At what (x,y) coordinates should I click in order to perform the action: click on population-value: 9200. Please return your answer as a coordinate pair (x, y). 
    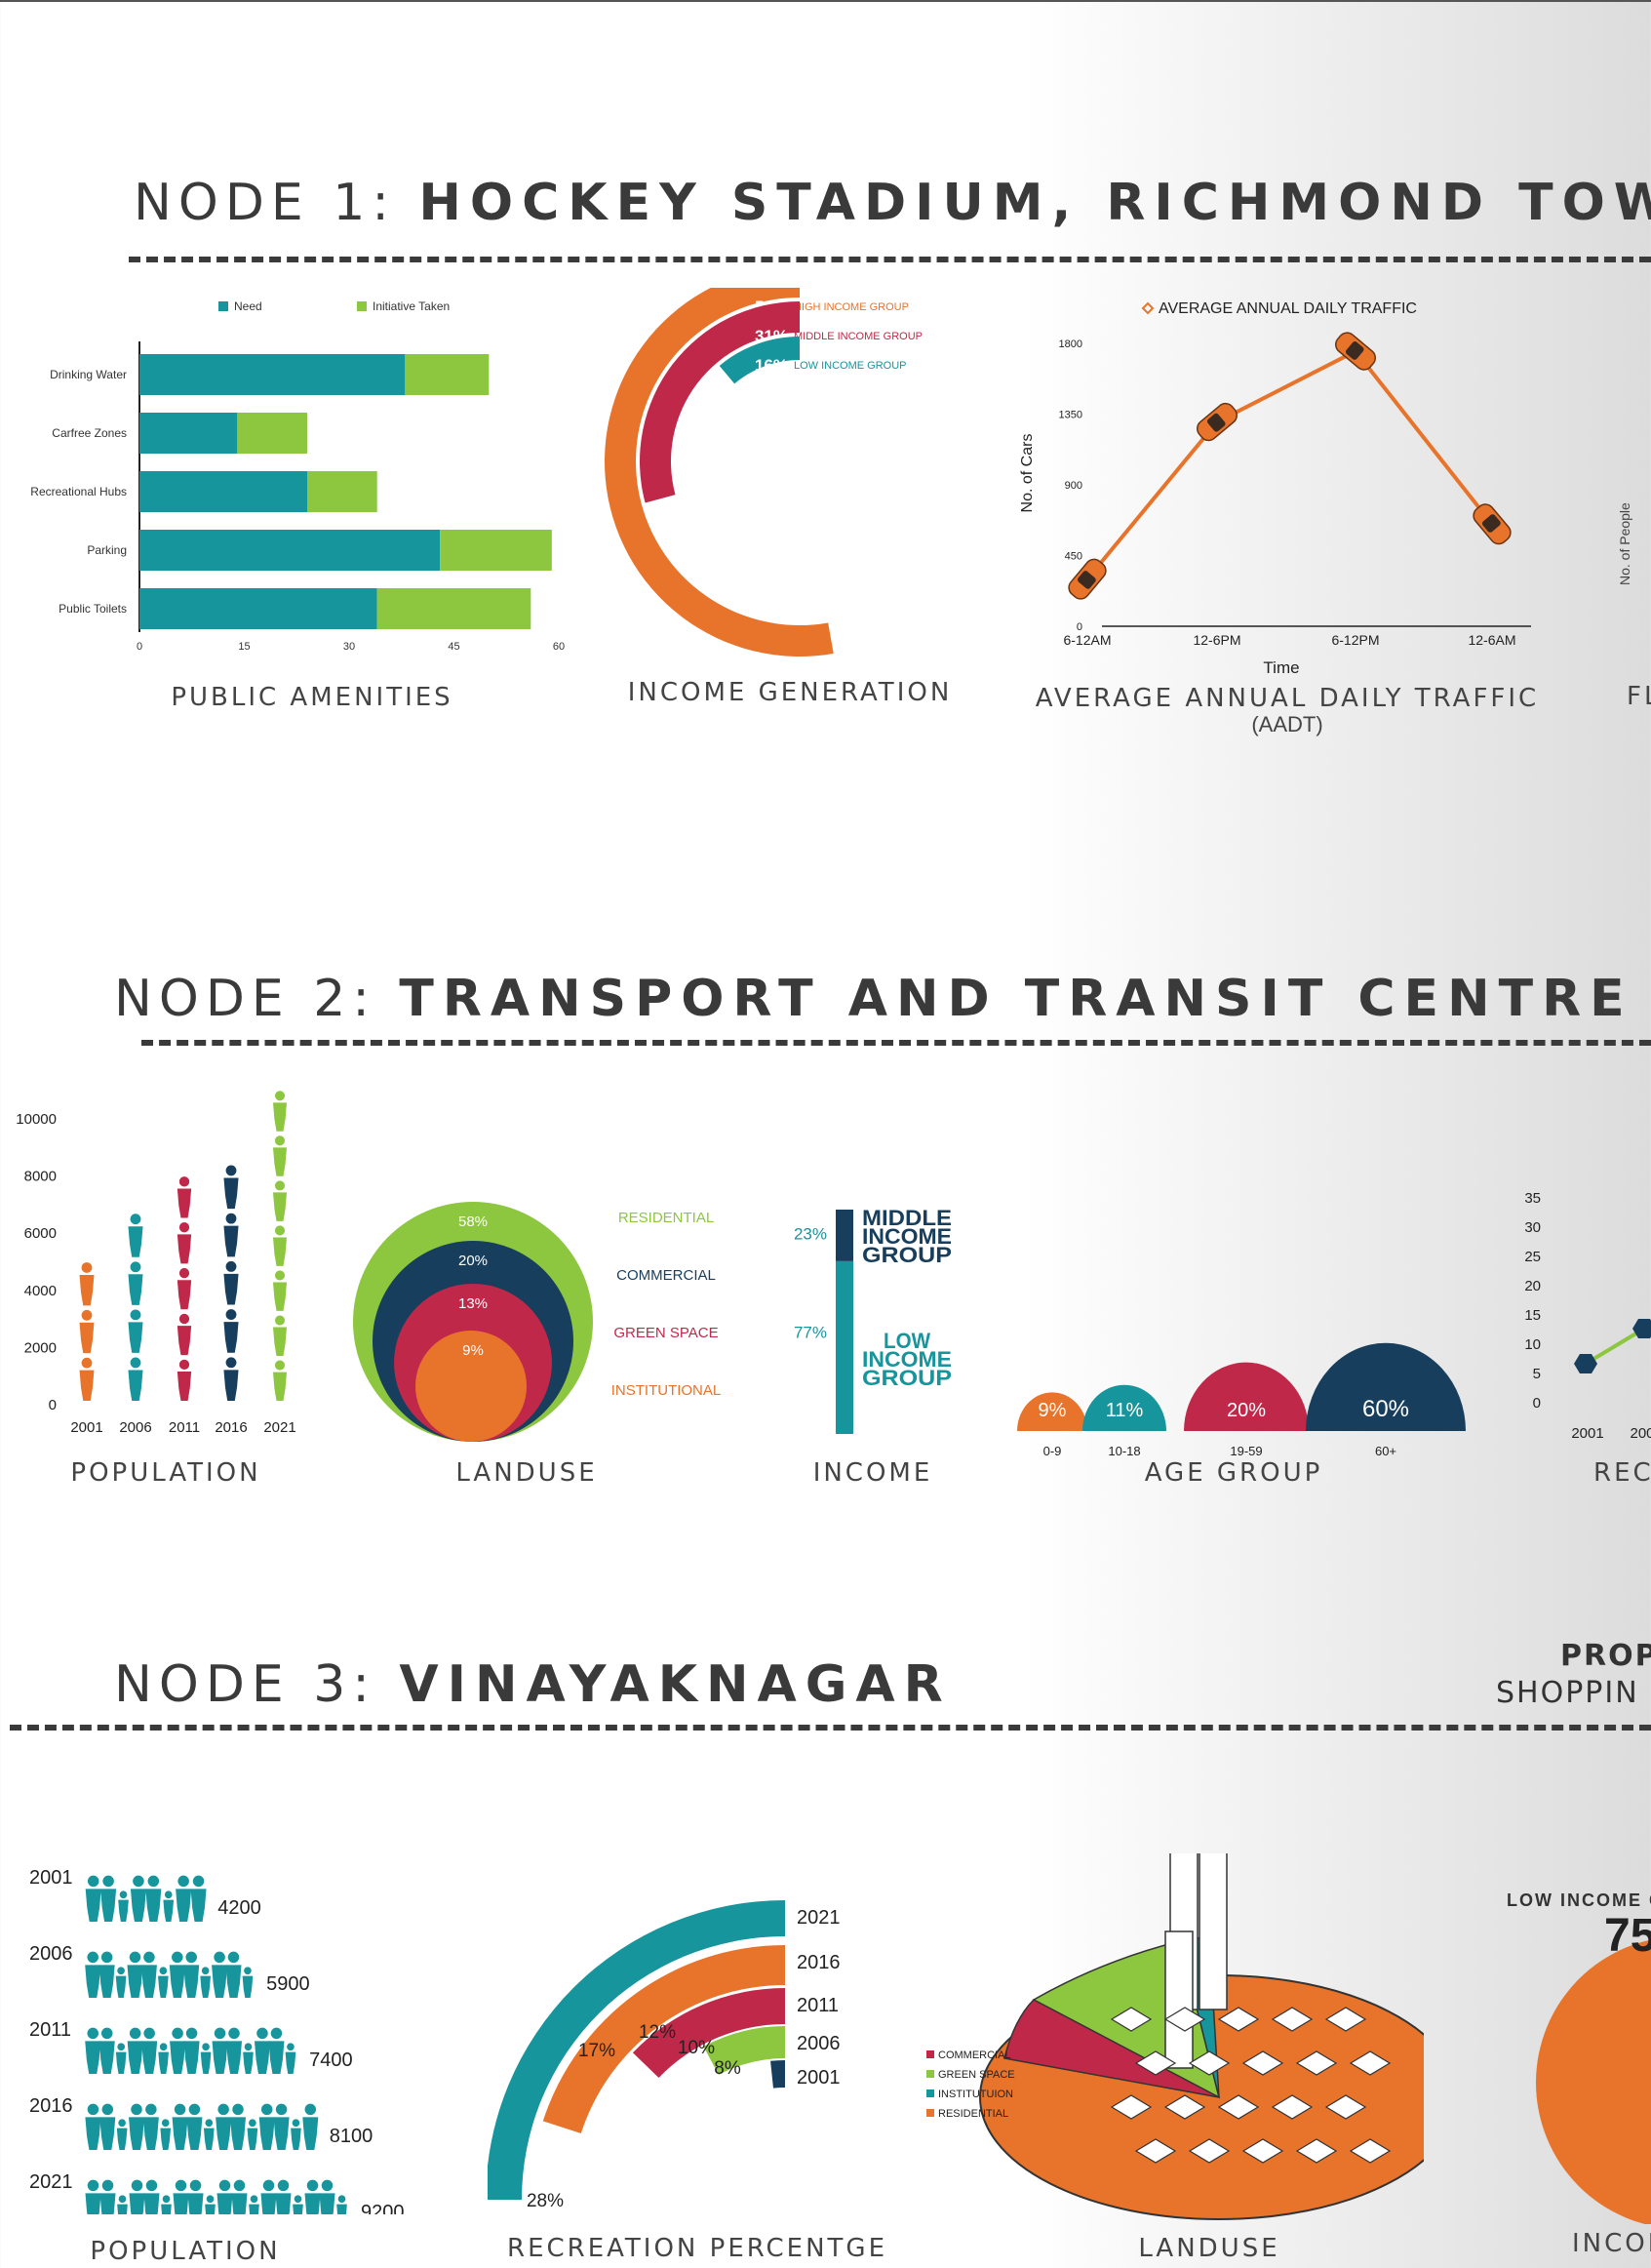
    Looking at the image, I should click on (383, 2208).